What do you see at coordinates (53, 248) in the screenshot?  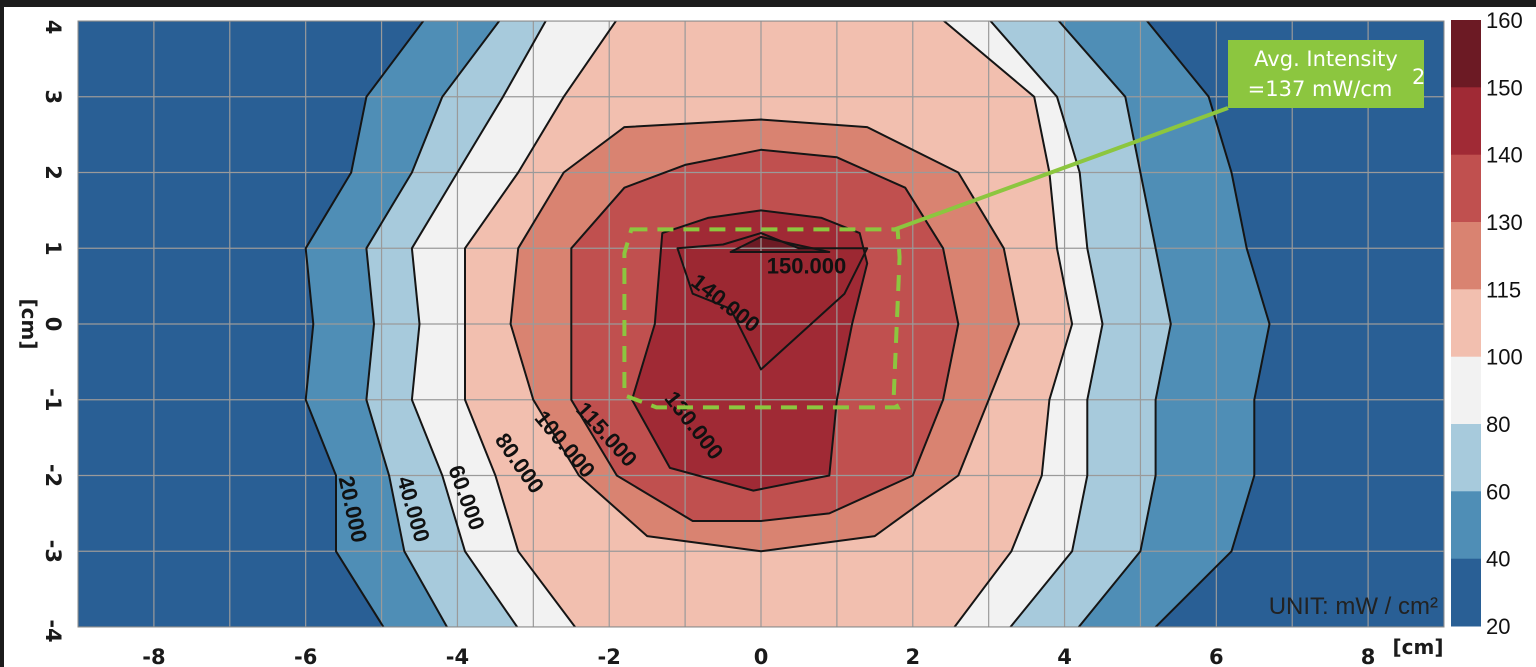 I see `y-tick-label: 1` at bounding box center [53, 248].